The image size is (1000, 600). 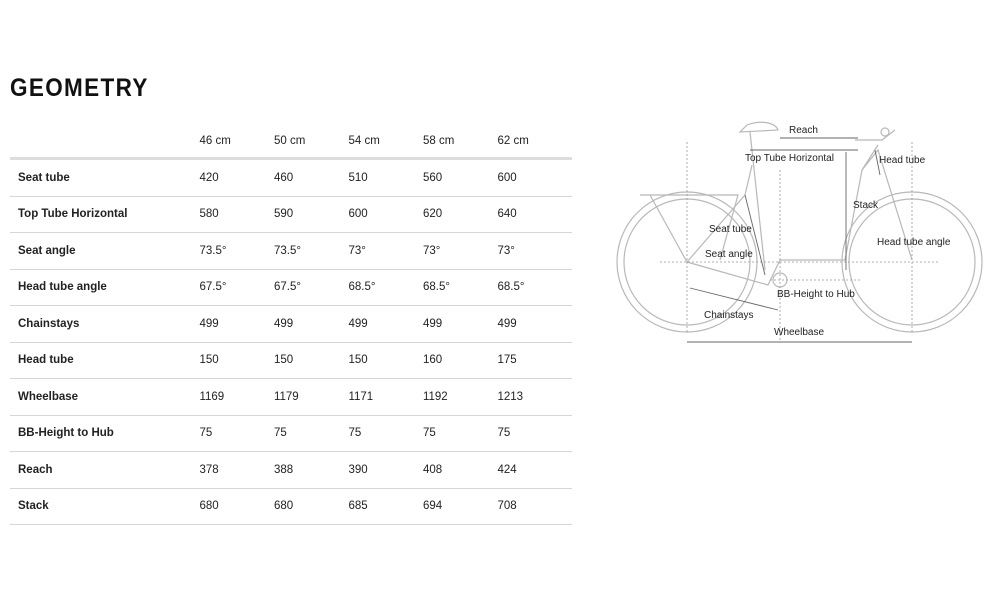 What do you see at coordinates (105, 177) in the screenshot?
I see `row-label: Seat tube` at bounding box center [105, 177].